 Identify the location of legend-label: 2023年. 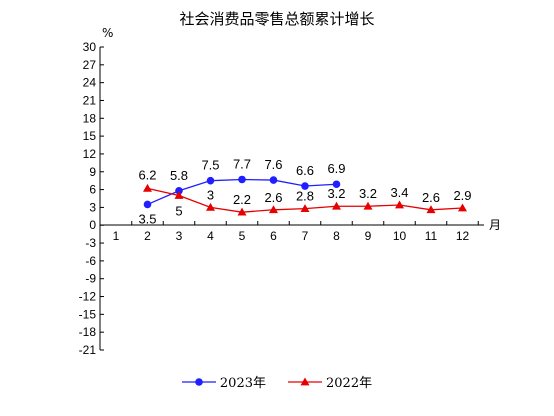
(242, 383).